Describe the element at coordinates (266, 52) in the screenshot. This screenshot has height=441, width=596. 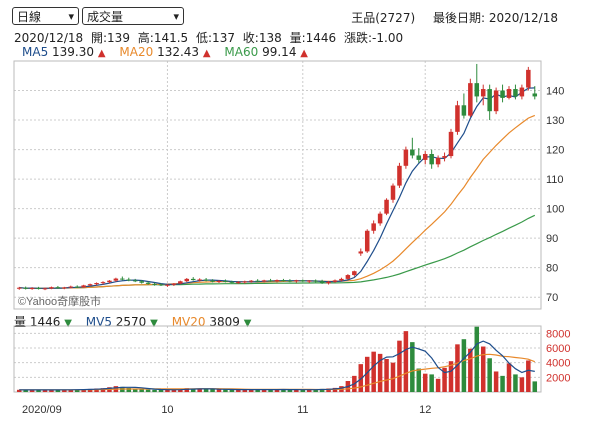
I see `ma60-legend: MA60 99.14 ▲` at that location.